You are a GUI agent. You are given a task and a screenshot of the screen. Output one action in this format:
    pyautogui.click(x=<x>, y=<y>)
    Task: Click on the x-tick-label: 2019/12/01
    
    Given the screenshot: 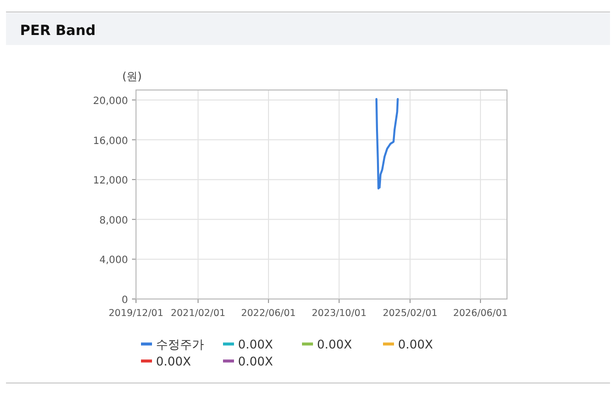 What is the action you would take?
    pyautogui.click(x=136, y=313)
    